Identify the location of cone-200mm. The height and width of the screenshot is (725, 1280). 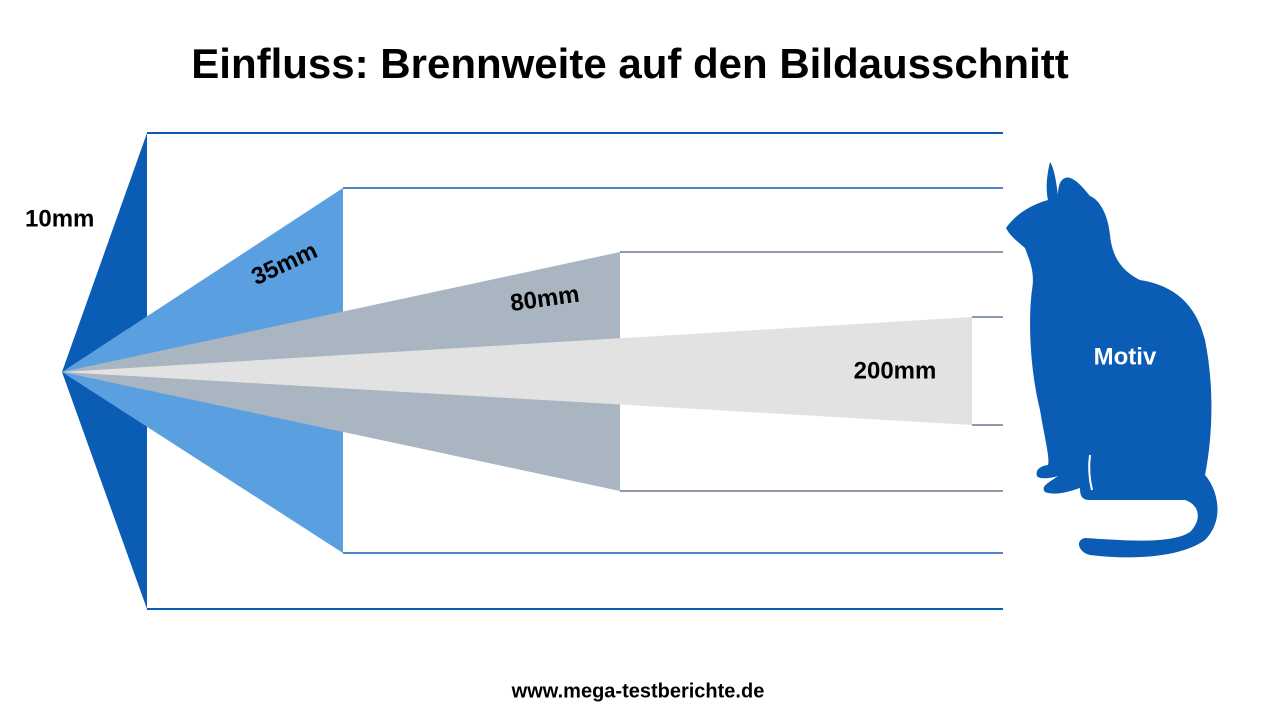
(517, 371).